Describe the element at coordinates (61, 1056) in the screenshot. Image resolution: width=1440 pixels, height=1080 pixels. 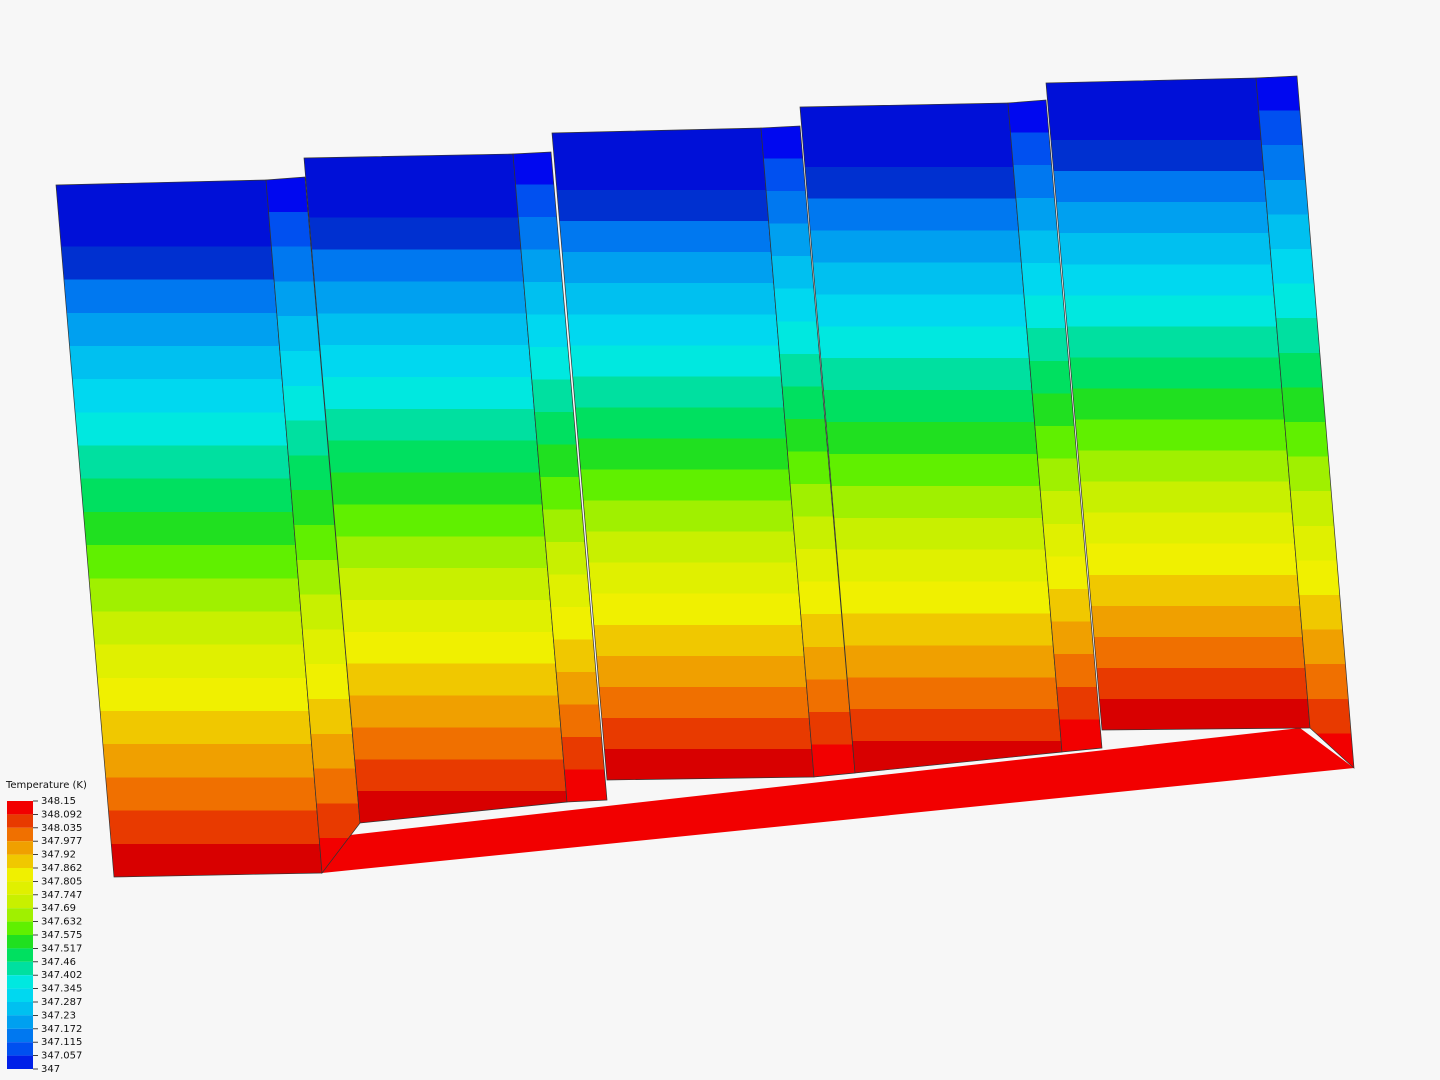
I see `legend-label: 347.057` at that location.